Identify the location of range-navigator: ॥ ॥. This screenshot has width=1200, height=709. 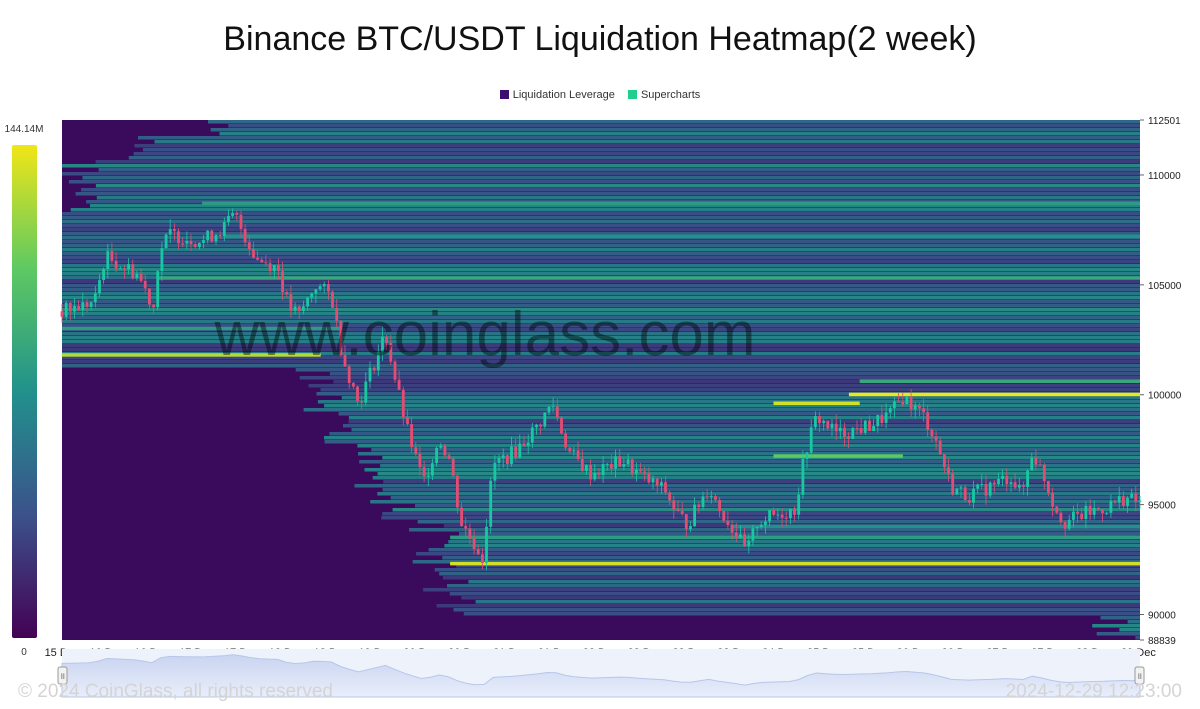
(601, 673).